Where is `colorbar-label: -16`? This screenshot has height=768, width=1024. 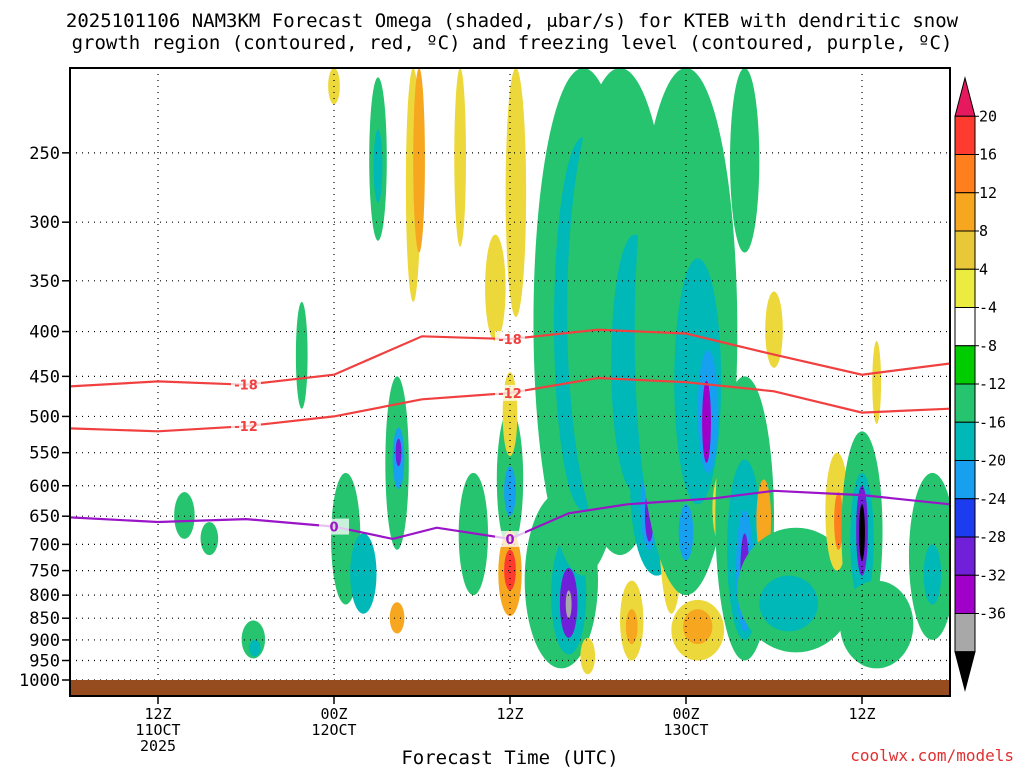
colorbar-label: -16 is located at coordinates (992, 422).